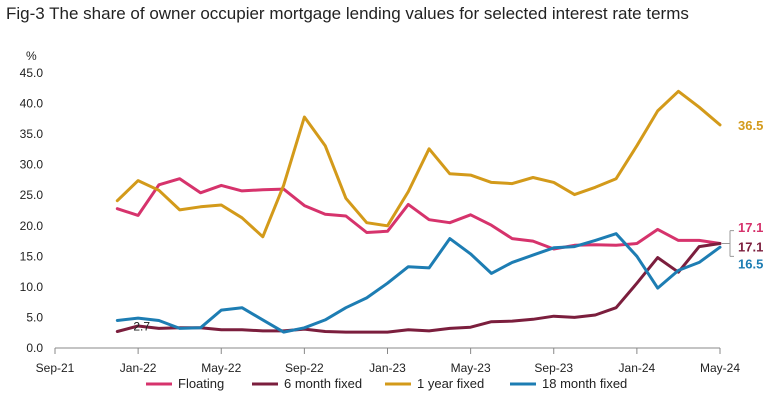 This screenshot has width=770, height=405. Describe the element at coordinates (553, 368) in the screenshot. I see `x-tick-label: Sep-23` at that location.